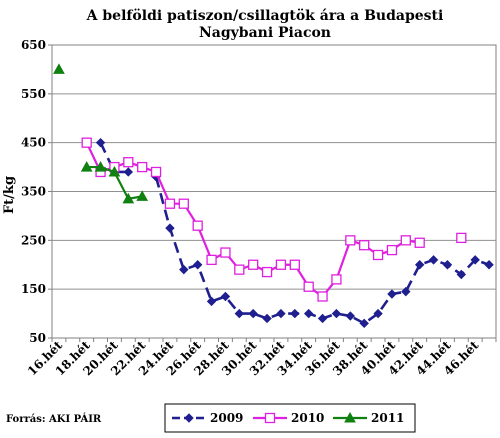  Describe the element at coordinates (265, 33) in the screenshot. I see `chart-title-line-2: Nagybani Piacon` at that location.